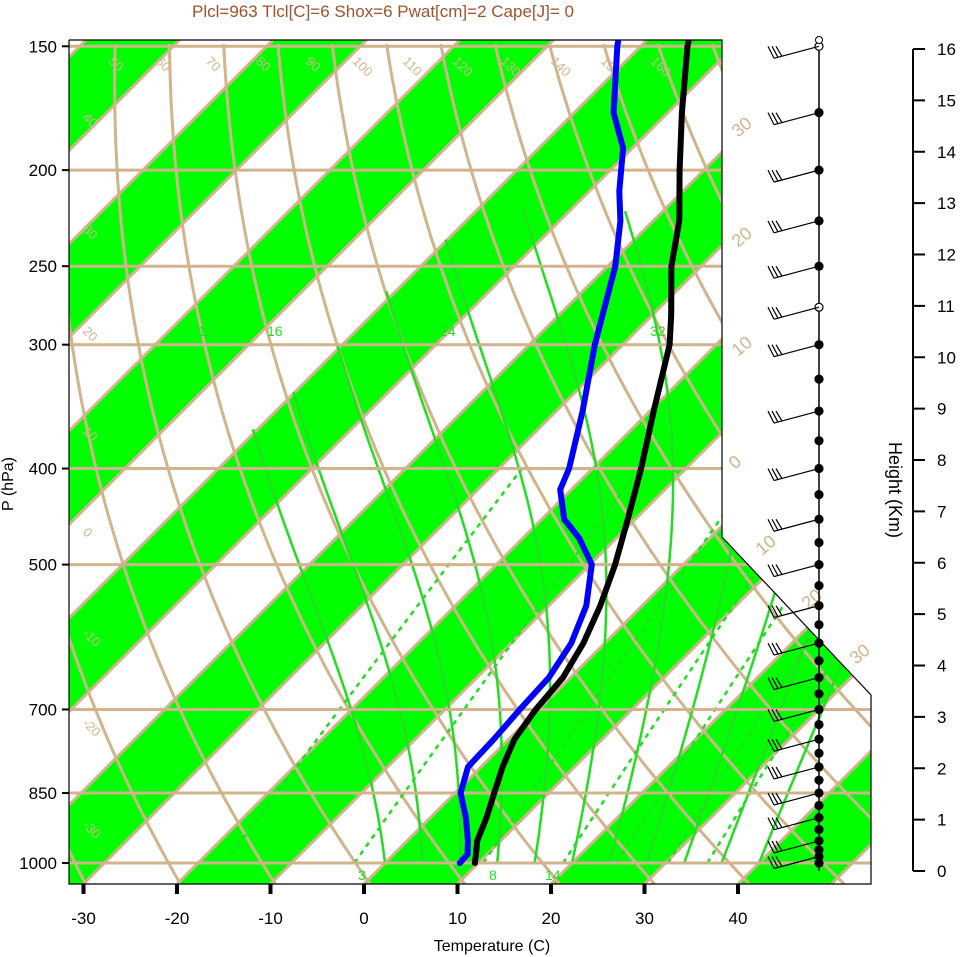  I want to click on height-axis-title: Height (Km), so click(895, 490).